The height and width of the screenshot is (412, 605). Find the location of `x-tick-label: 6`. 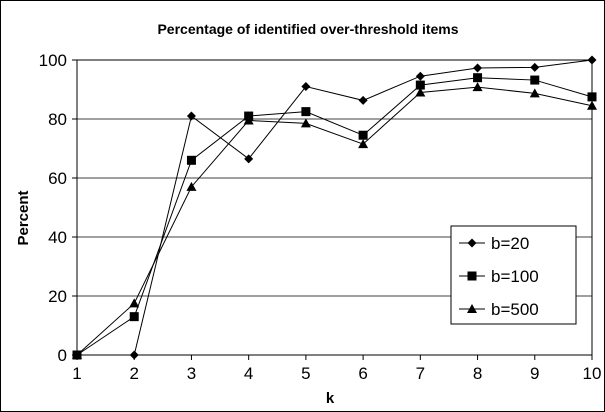

x-tick-label: 6 is located at coordinates (362, 373).